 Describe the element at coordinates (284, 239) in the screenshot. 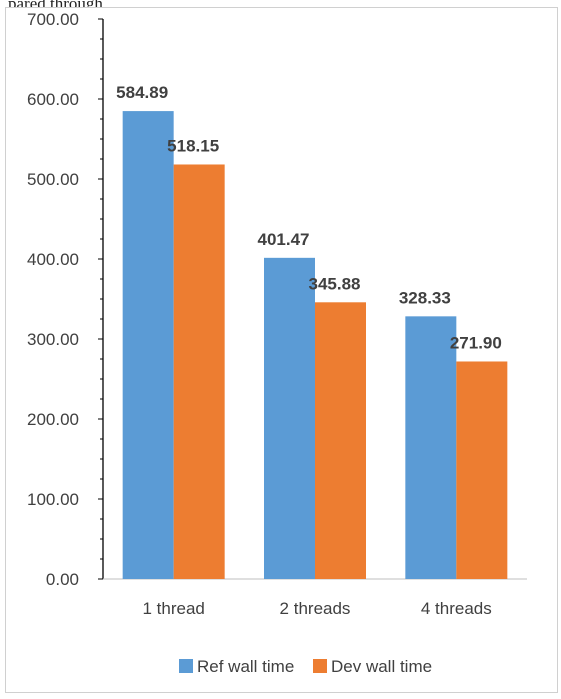

I see `data-label: 401.47` at that location.